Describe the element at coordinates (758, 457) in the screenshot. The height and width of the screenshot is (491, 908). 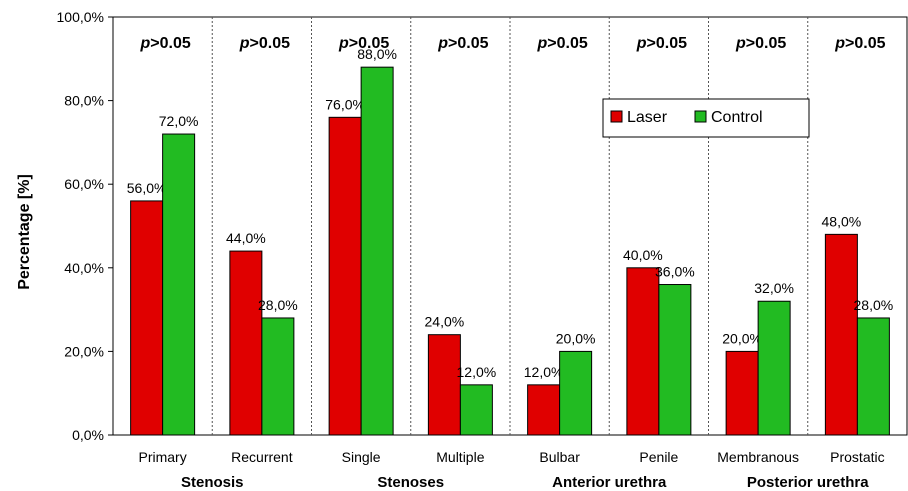
I see `x-tick-label: Membranous` at that location.